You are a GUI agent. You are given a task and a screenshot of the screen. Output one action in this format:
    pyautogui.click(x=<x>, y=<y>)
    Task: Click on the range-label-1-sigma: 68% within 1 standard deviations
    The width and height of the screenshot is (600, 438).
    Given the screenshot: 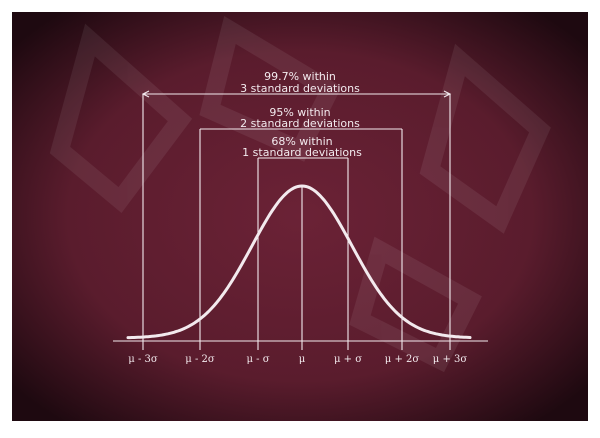 What is the action you would take?
    pyautogui.click(x=302, y=147)
    